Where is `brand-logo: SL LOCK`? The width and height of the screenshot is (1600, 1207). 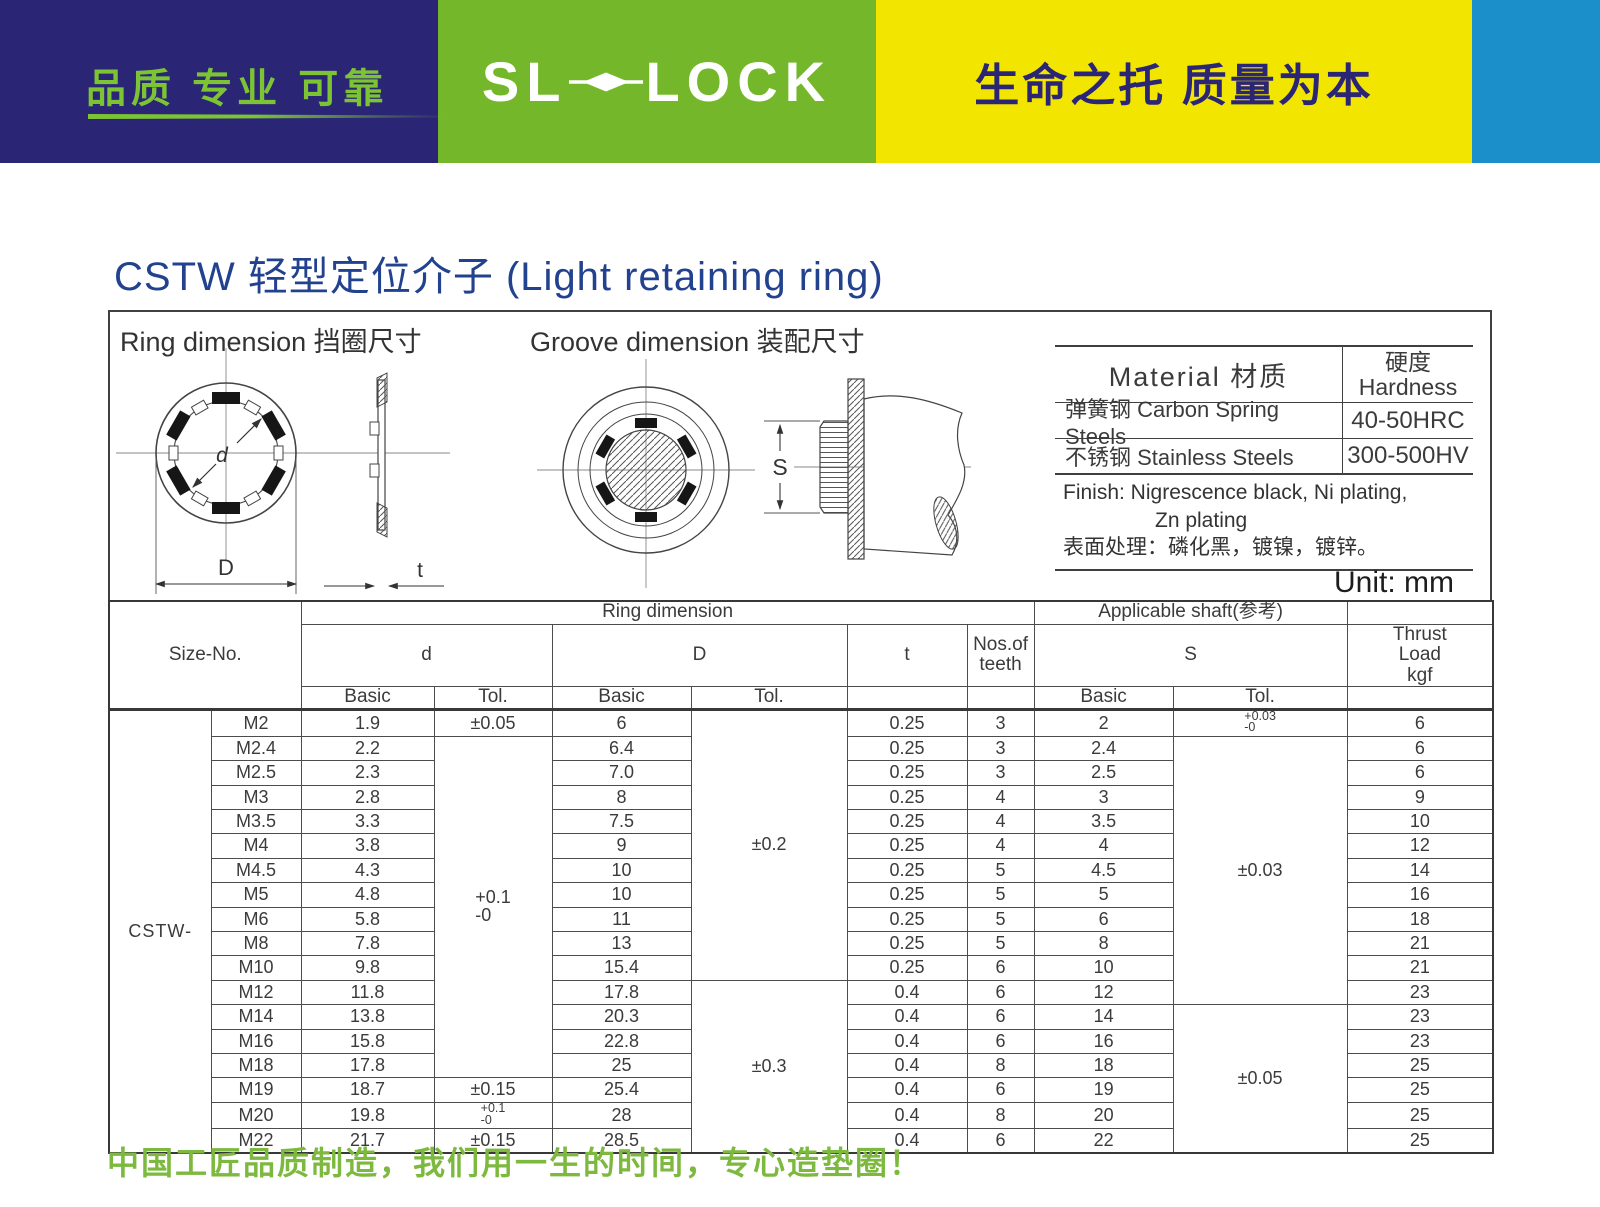 brand-logo: SL LOCK is located at coordinates (657, 81).